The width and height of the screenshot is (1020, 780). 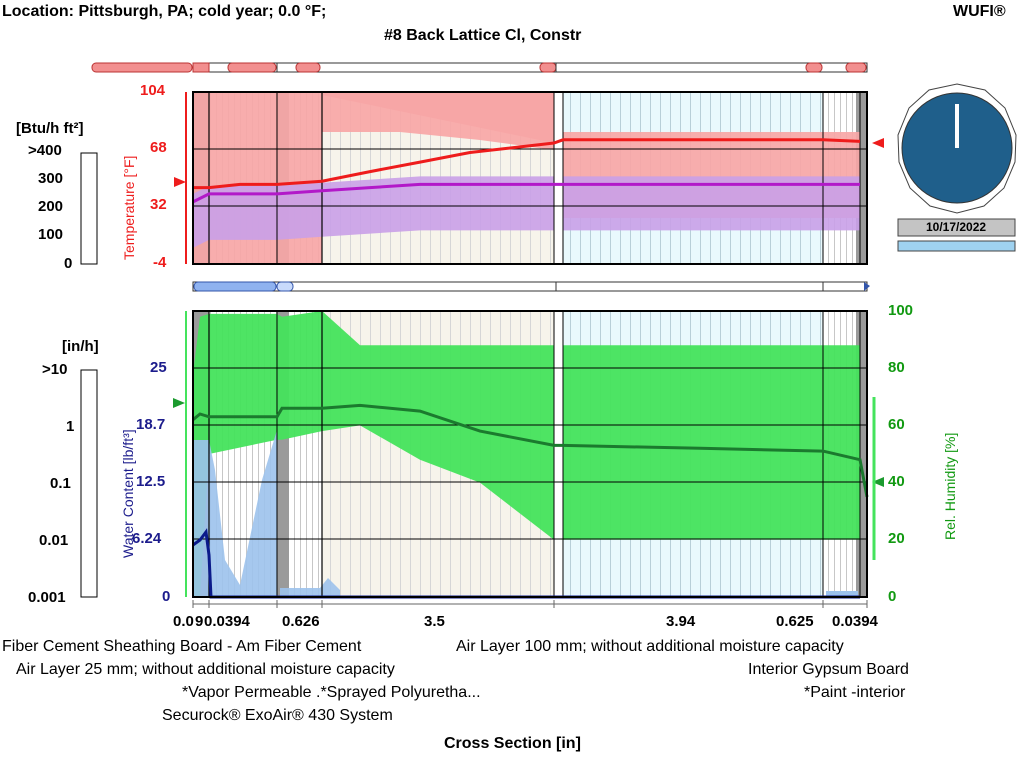 I want to click on thickness-label: 0.625, so click(x=795, y=621).